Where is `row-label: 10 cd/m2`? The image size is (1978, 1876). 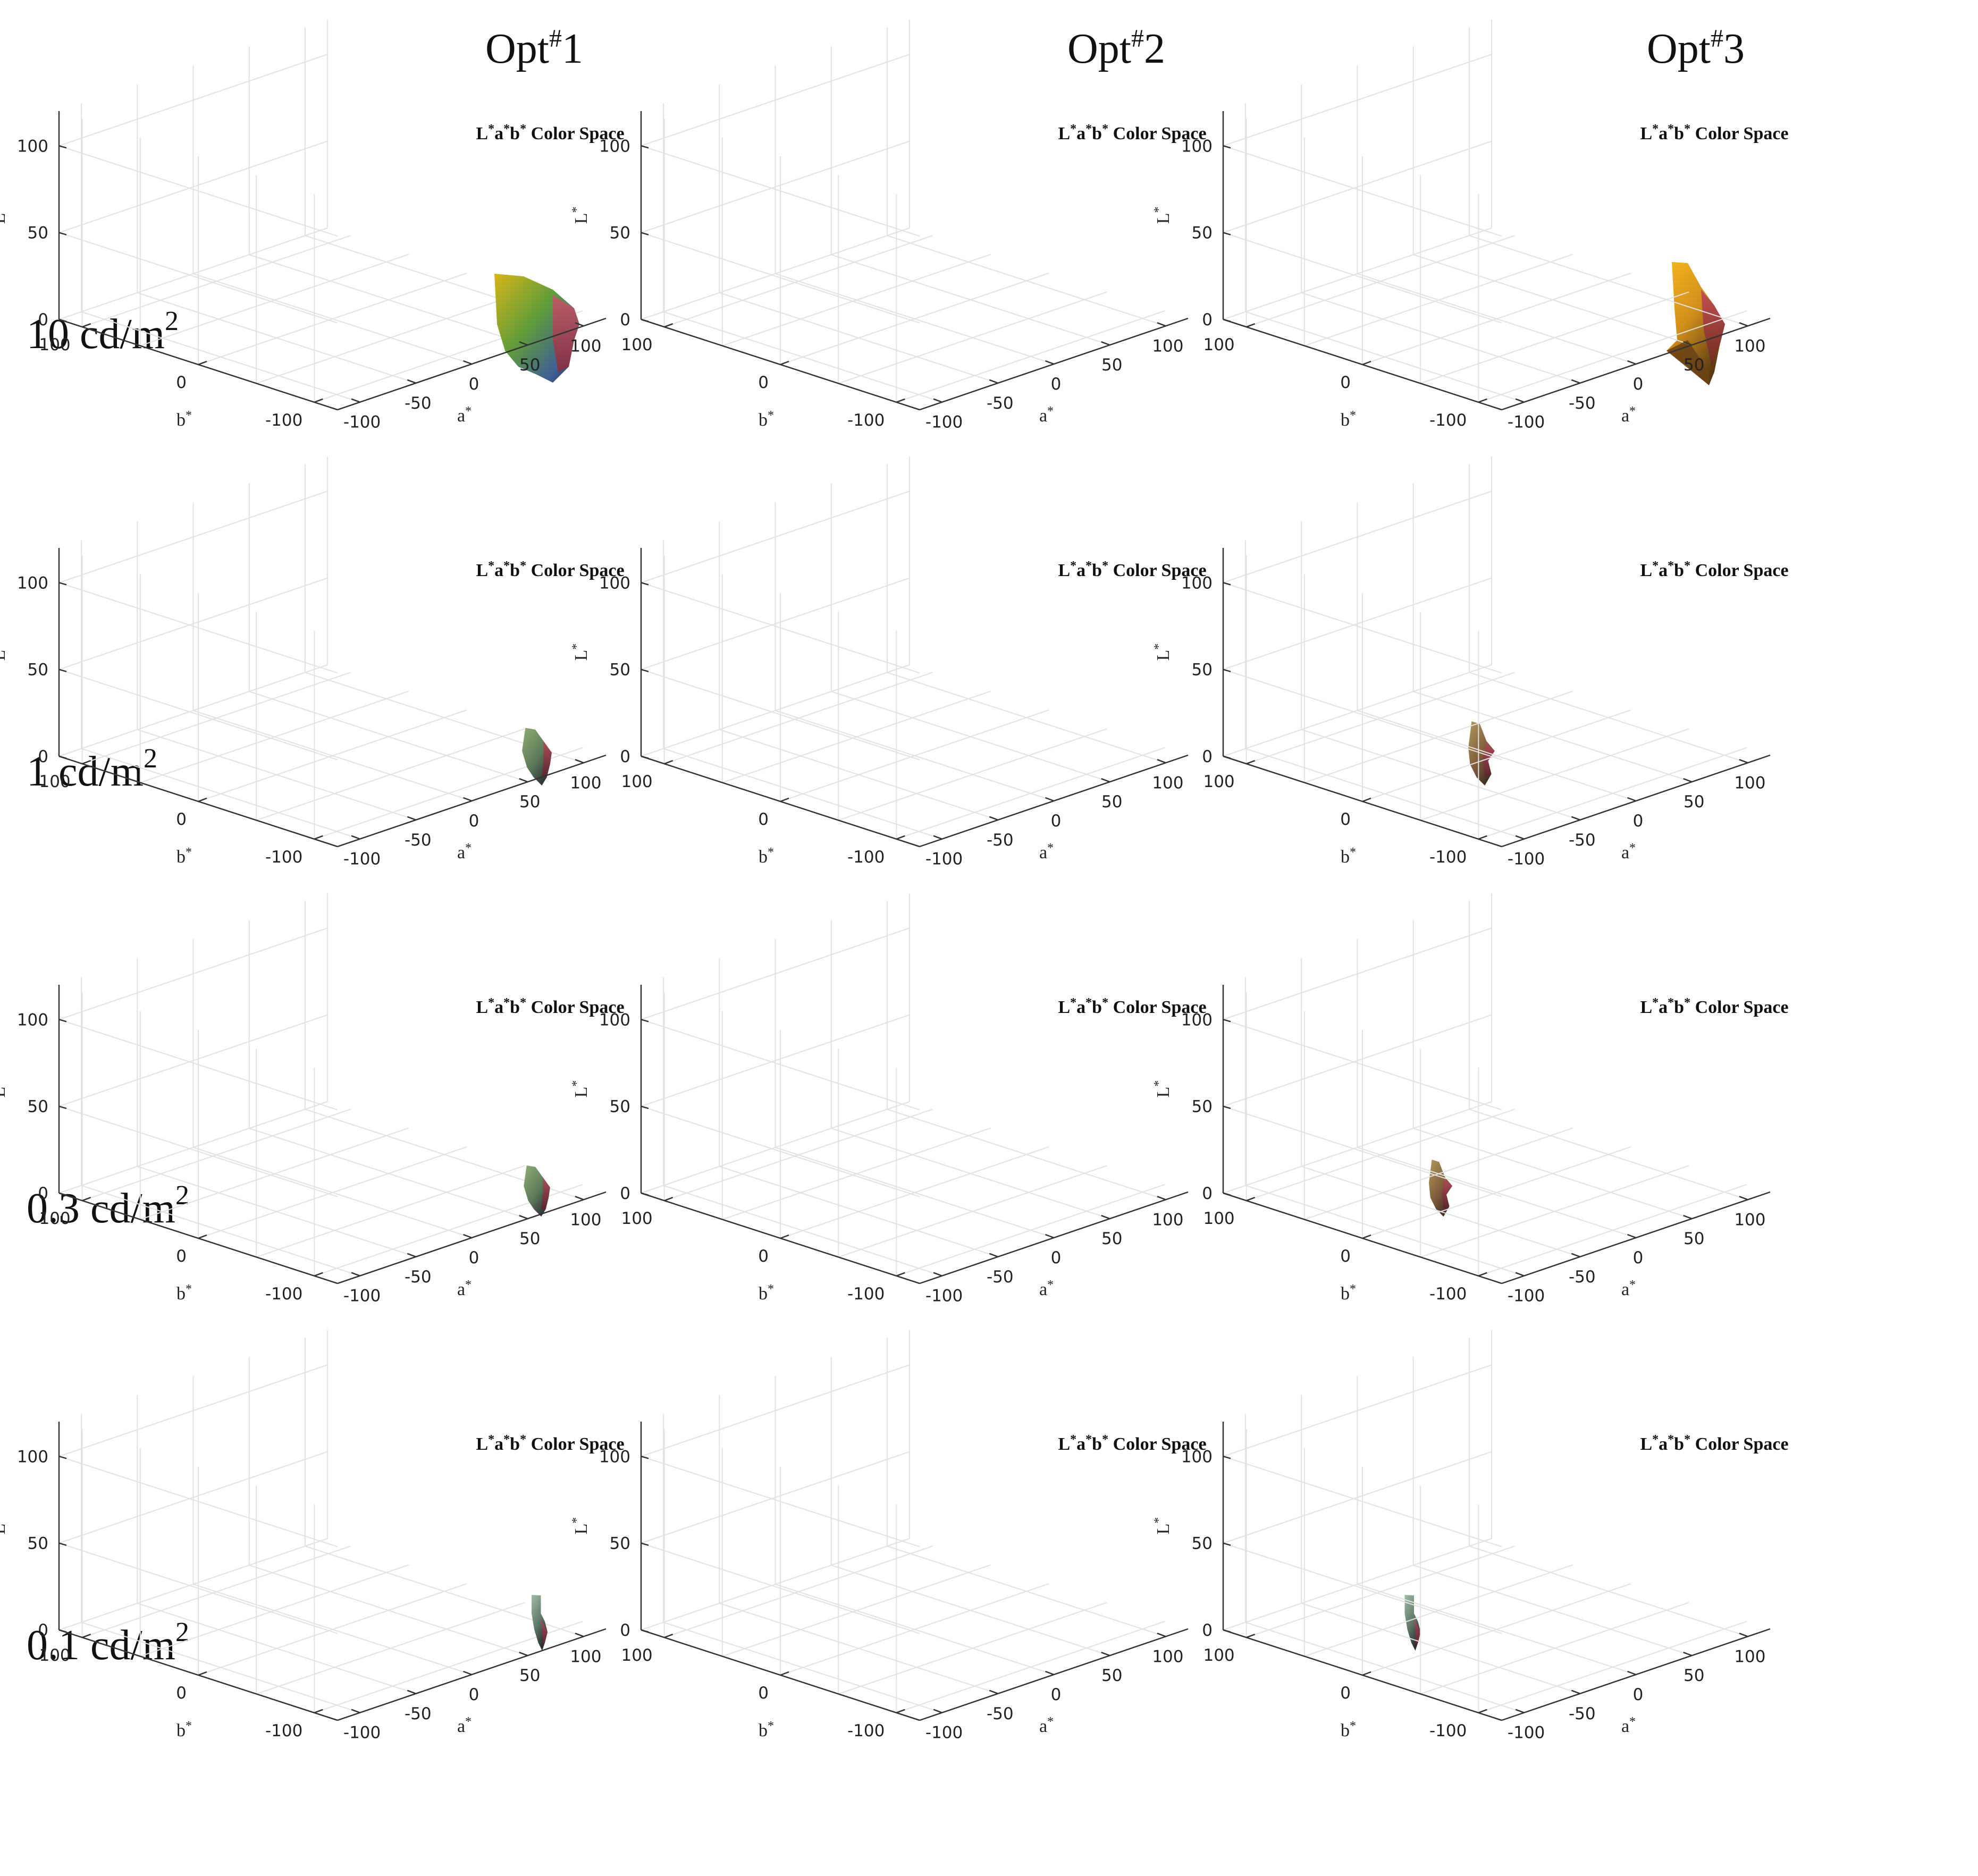 row-label: 10 cd/m2 is located at coordinates (103, 332).